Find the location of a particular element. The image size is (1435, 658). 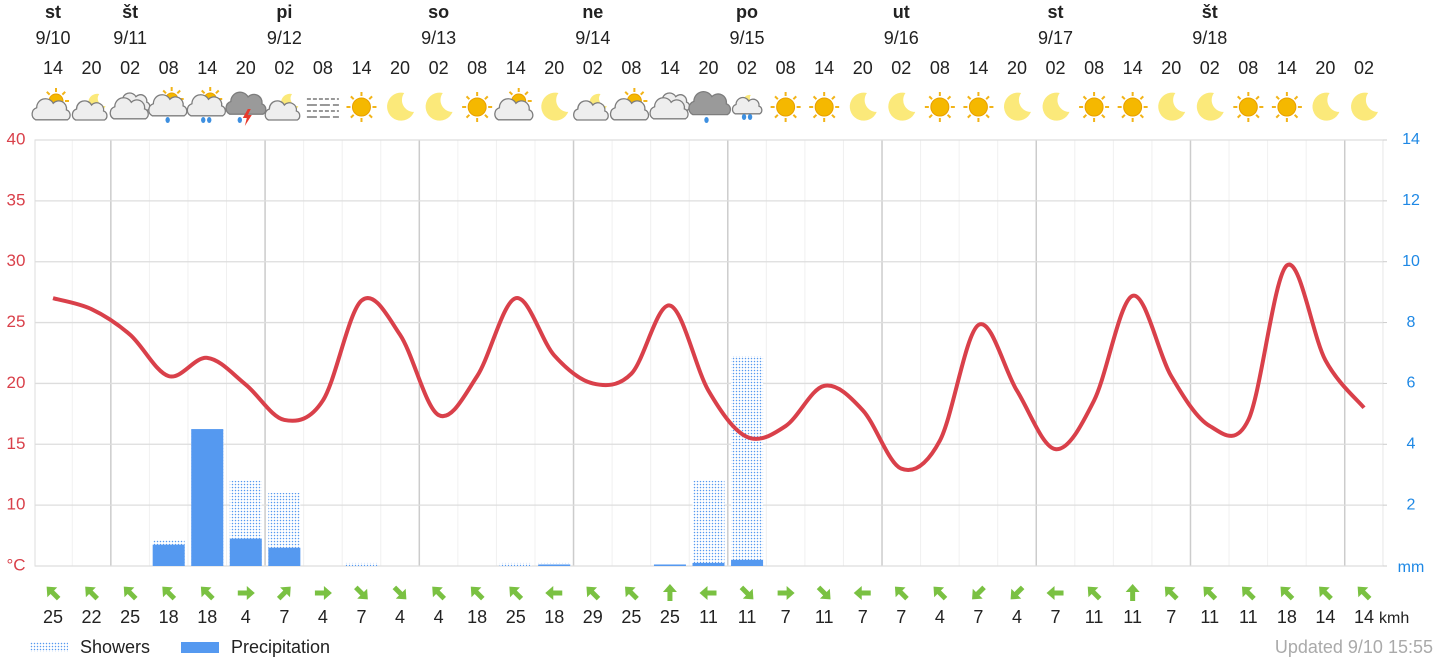

day-date: 9/10 is located at coordinates (52, 38).